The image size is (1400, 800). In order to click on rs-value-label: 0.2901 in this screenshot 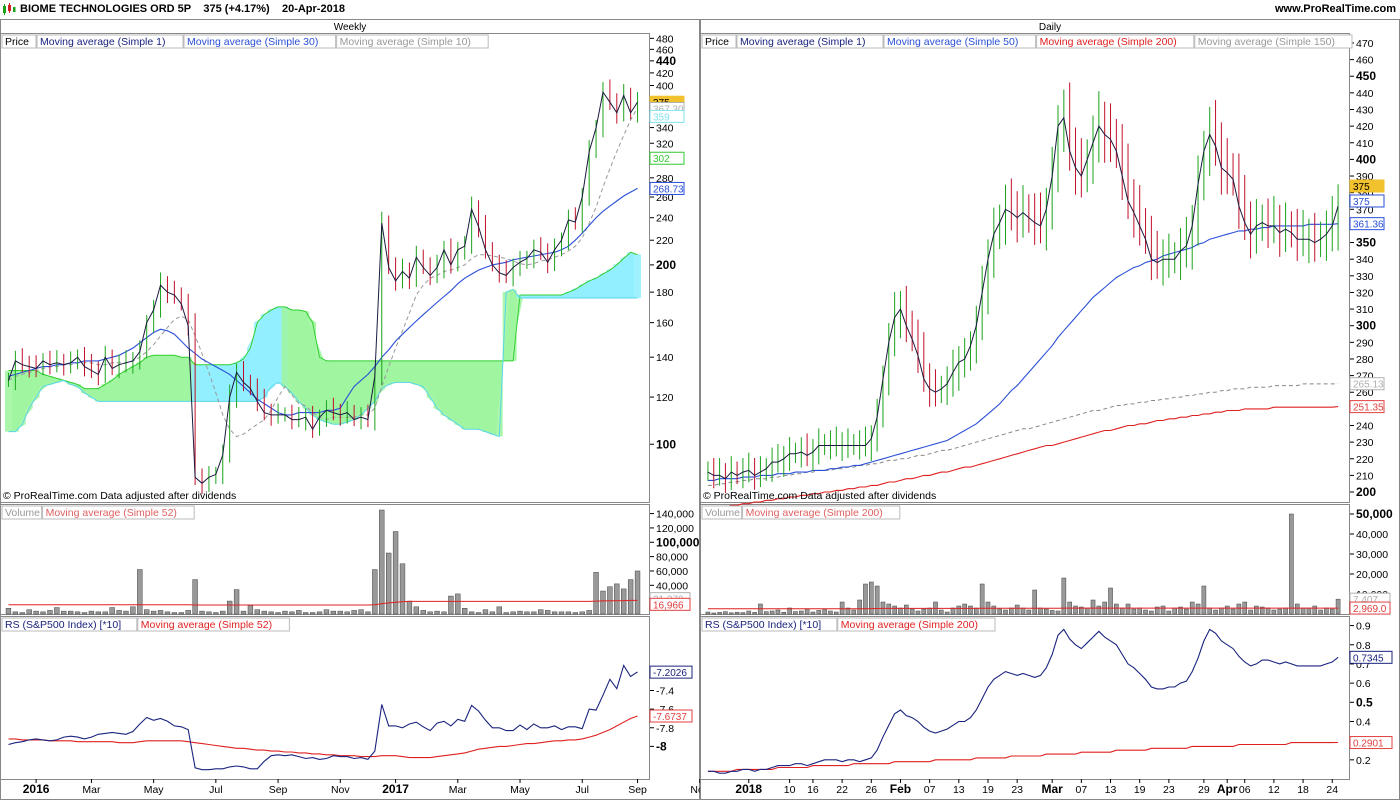, I will do `click(1368, 744)`.